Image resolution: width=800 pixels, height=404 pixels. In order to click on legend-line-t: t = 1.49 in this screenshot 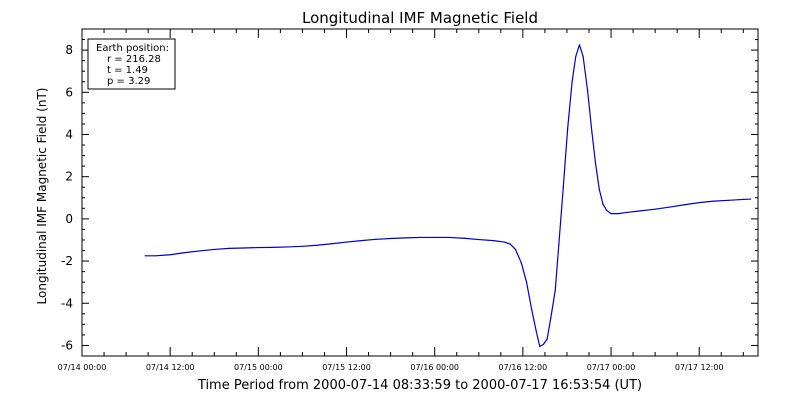, I will do `click(127, 70)`.